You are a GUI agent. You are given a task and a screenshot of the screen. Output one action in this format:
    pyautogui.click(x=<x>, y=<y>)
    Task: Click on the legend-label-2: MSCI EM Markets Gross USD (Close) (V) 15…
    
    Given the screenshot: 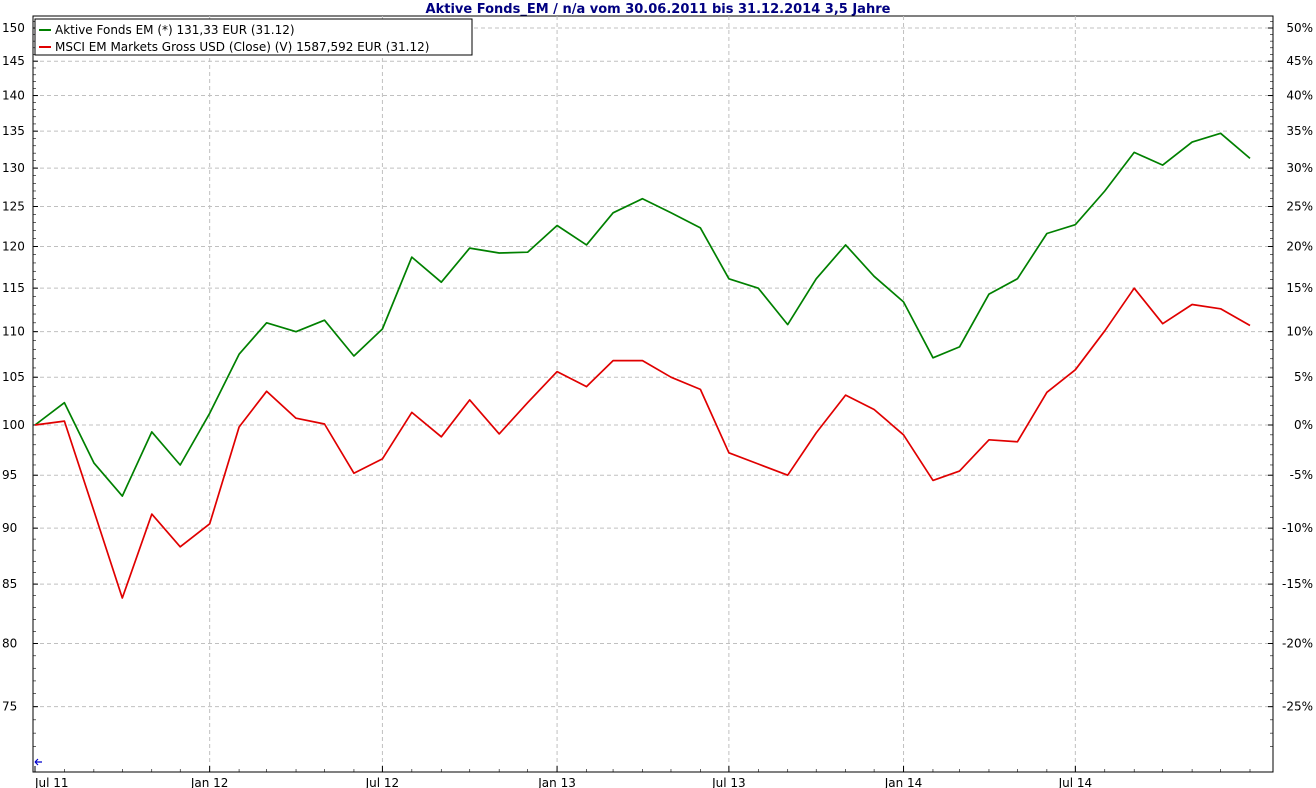 What is the action you would take?
    pyautogui.click(x=242, y=47)
    